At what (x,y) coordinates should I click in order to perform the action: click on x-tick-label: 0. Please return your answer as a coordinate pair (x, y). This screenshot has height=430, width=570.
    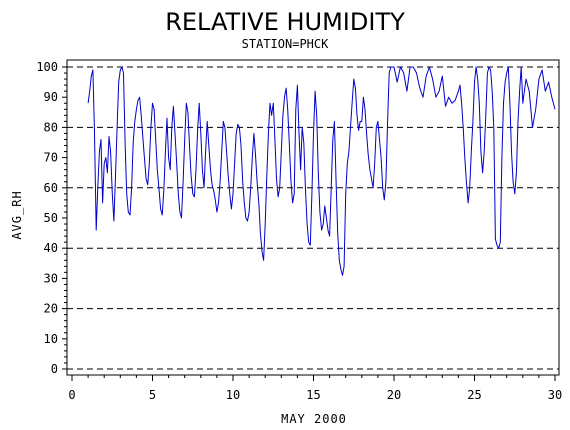
    Looking at the image, I should click on (71, 395).